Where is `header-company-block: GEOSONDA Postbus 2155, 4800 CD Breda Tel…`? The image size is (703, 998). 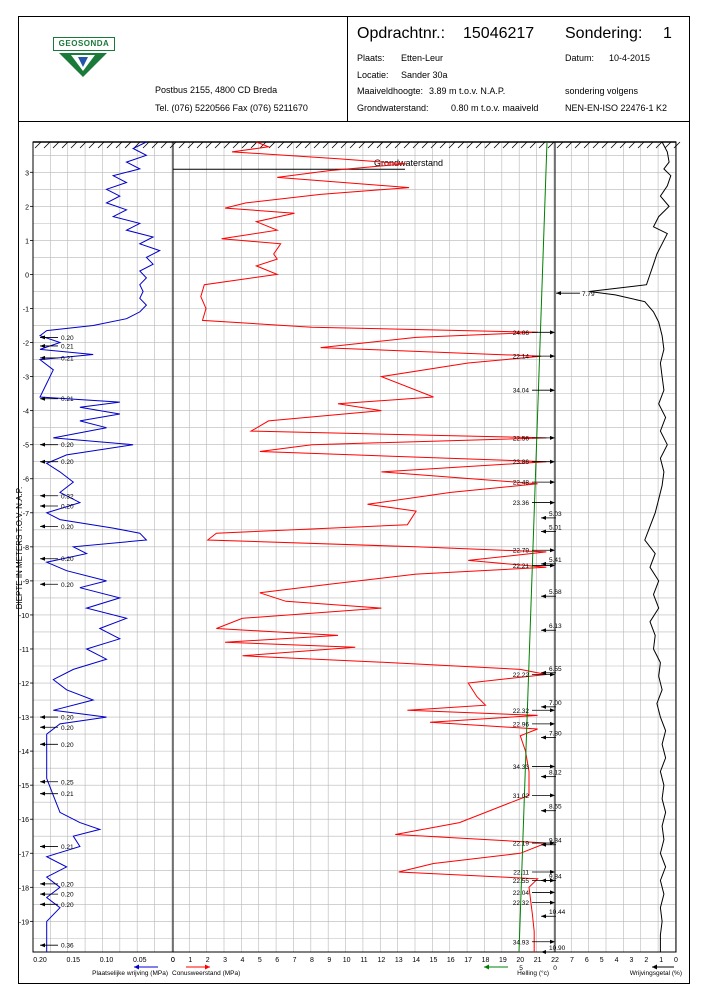
header-company-block: GEOSONDA Postbus 2155, 4800 CD Breda Tel… is located at coordinates (183, 69).